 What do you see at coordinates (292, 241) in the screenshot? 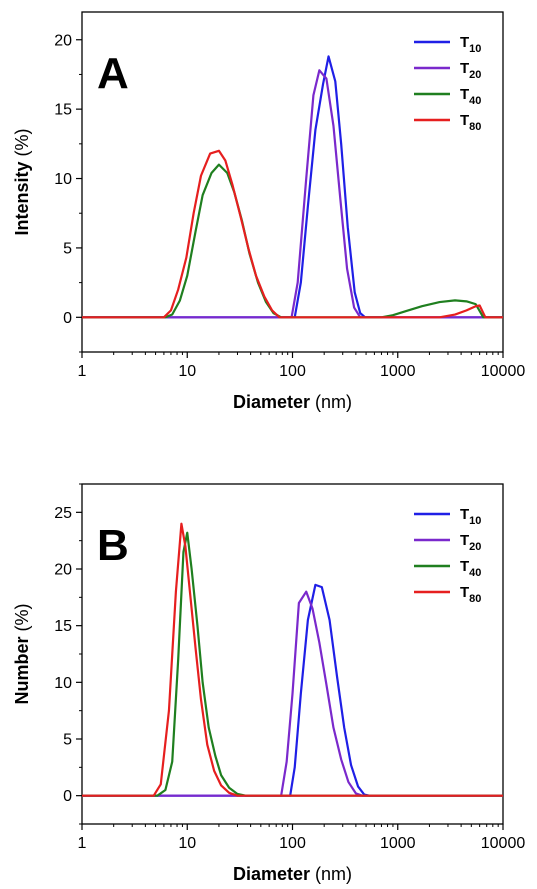
I see `series-line-t40` at bounding box center [292, 241].